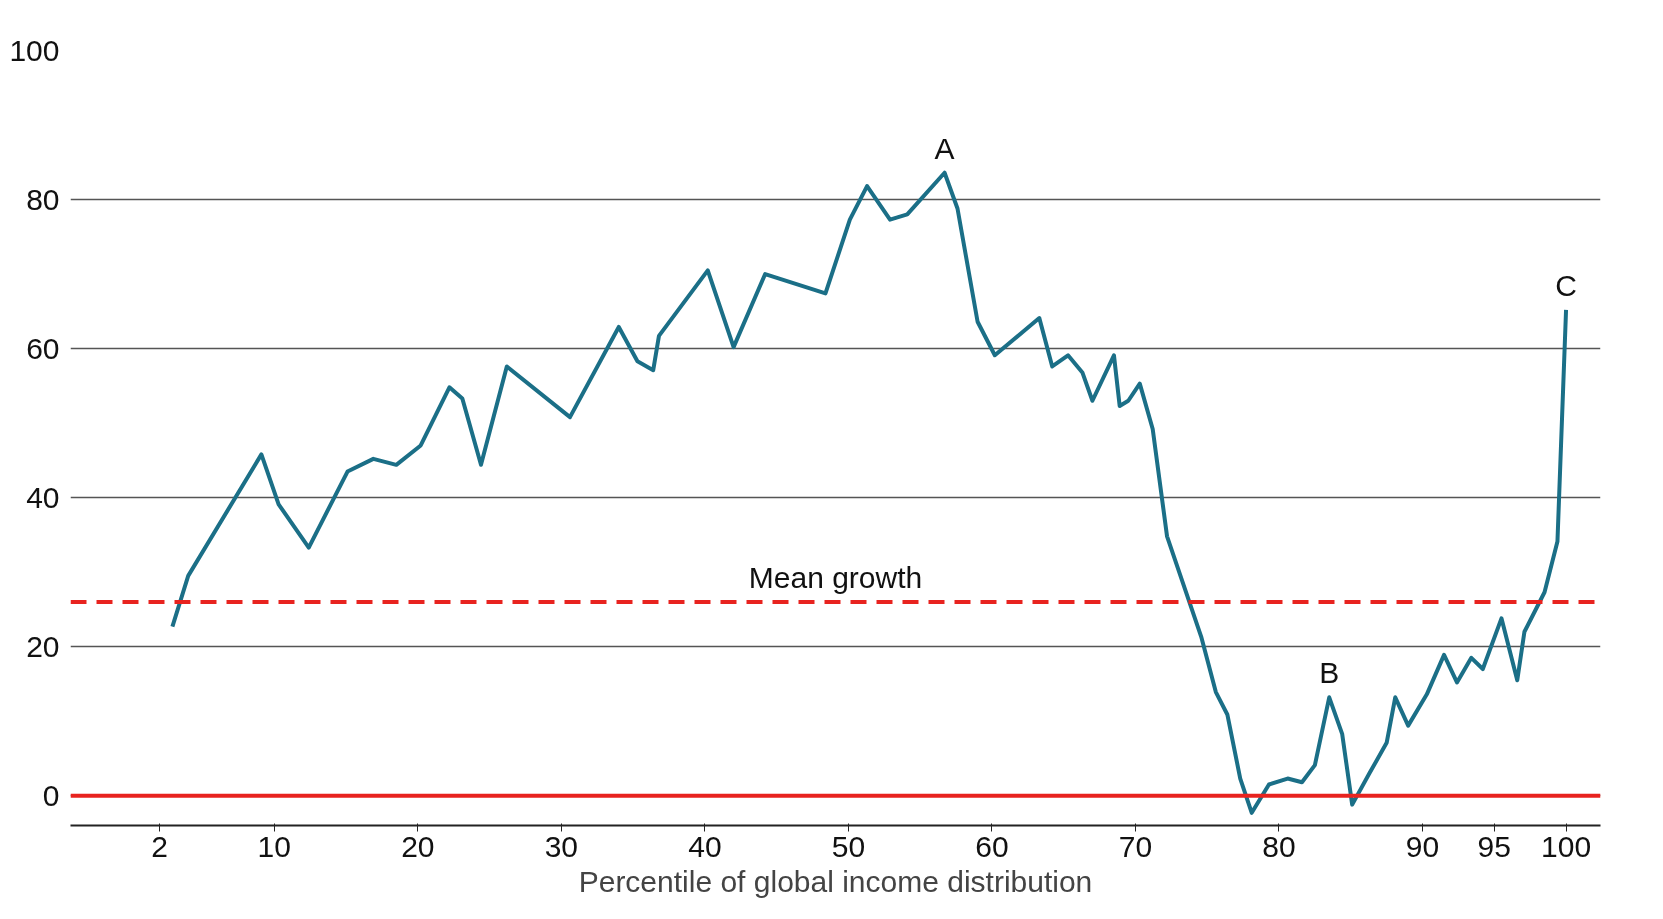 The image size is (1663, 919). Describe the element at coordinates (944, 148) in the screenshot. I see `annotation: A` at that location.